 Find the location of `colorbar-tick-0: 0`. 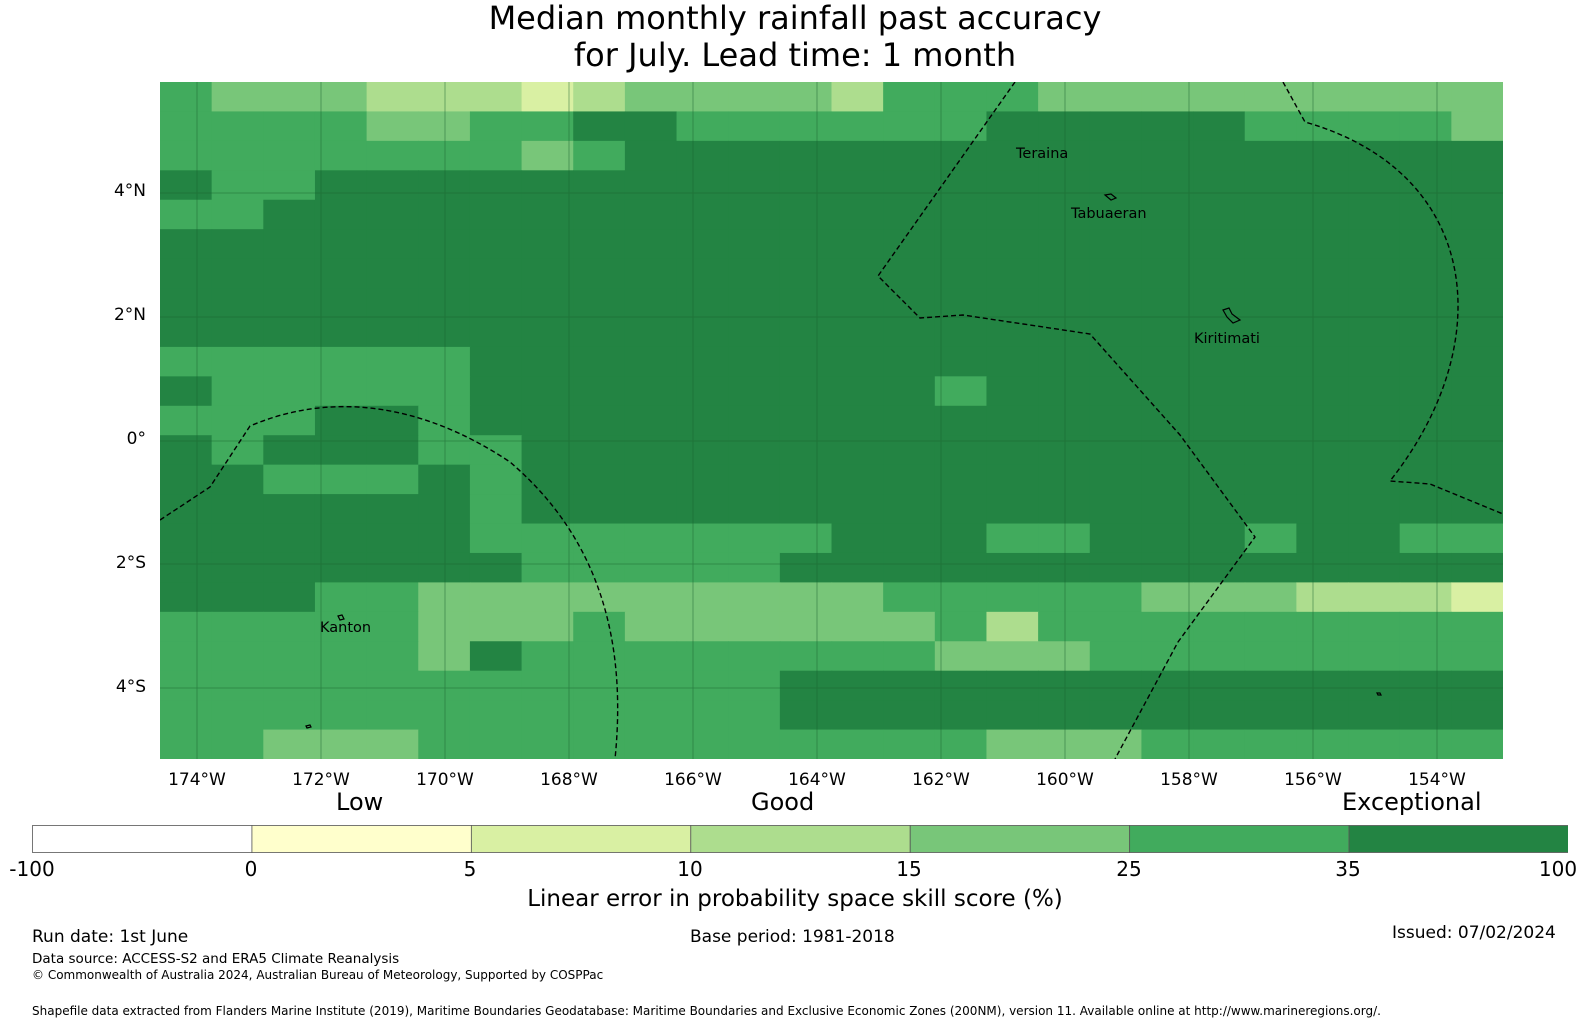

colorbar-tick-0: 0 is located at coordinates (251, 869).